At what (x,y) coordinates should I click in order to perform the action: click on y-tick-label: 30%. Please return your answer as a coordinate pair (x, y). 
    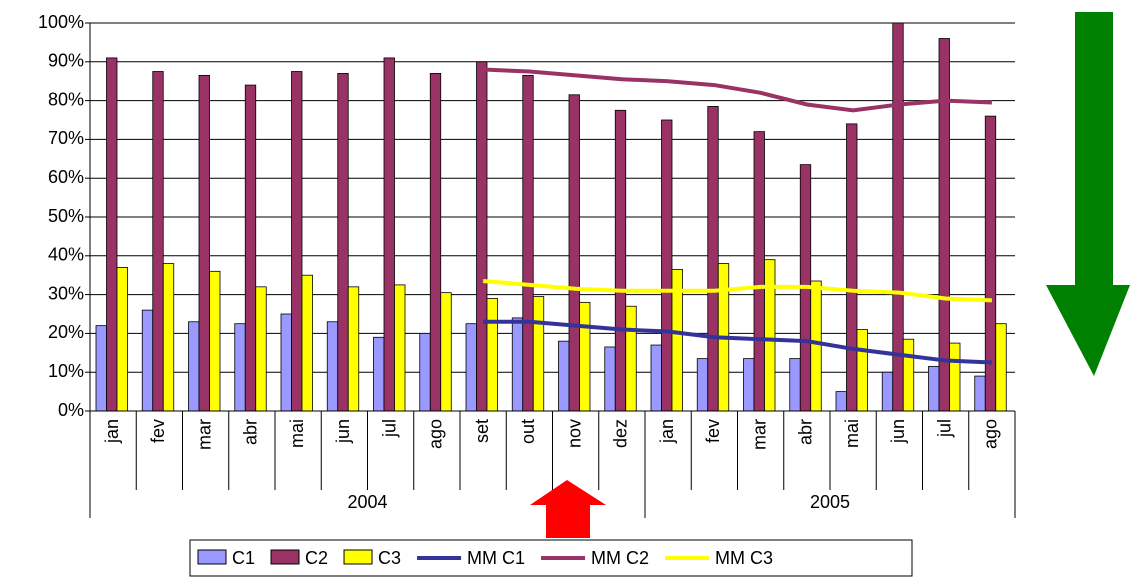
    Looking at the image, I should click on (66, 293).